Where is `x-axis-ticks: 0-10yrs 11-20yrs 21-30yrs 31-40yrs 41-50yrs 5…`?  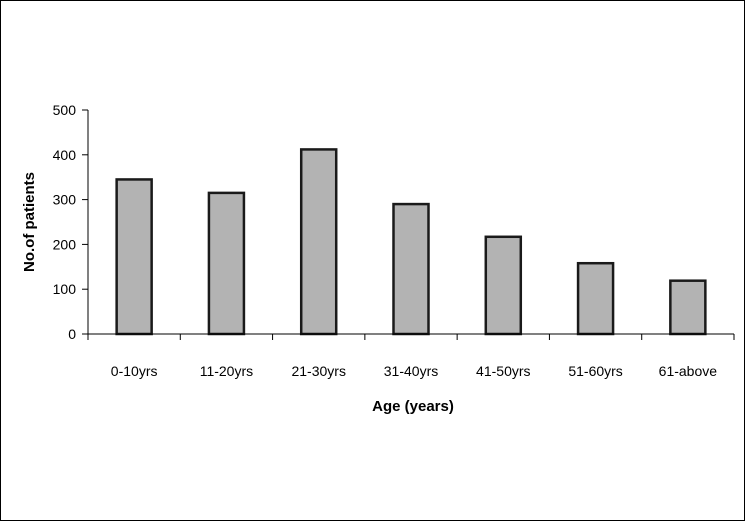 x-axis-ticks: 0-10yrs 11-20yrs 21-30yrs 31-40yrs 41-50yrs 5… is located at coordinates (411, 356).